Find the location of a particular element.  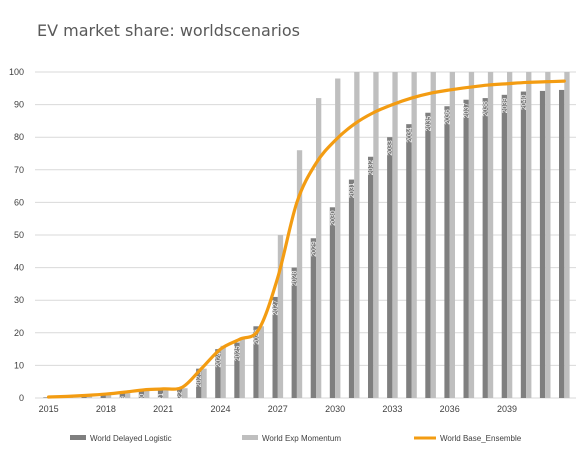

y-tick-label: 10 is located at coordinates (19, 365).